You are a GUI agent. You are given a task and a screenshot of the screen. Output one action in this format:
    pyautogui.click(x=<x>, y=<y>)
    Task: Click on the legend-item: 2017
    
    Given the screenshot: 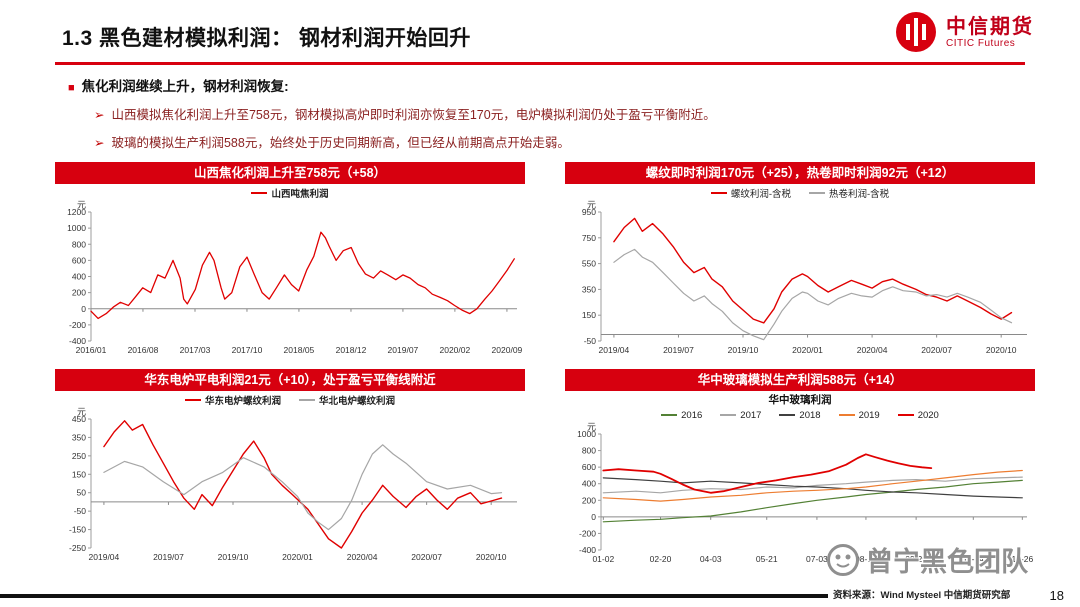 What is the action you would take?
    pyautogui.click(x=740, y=415)
    